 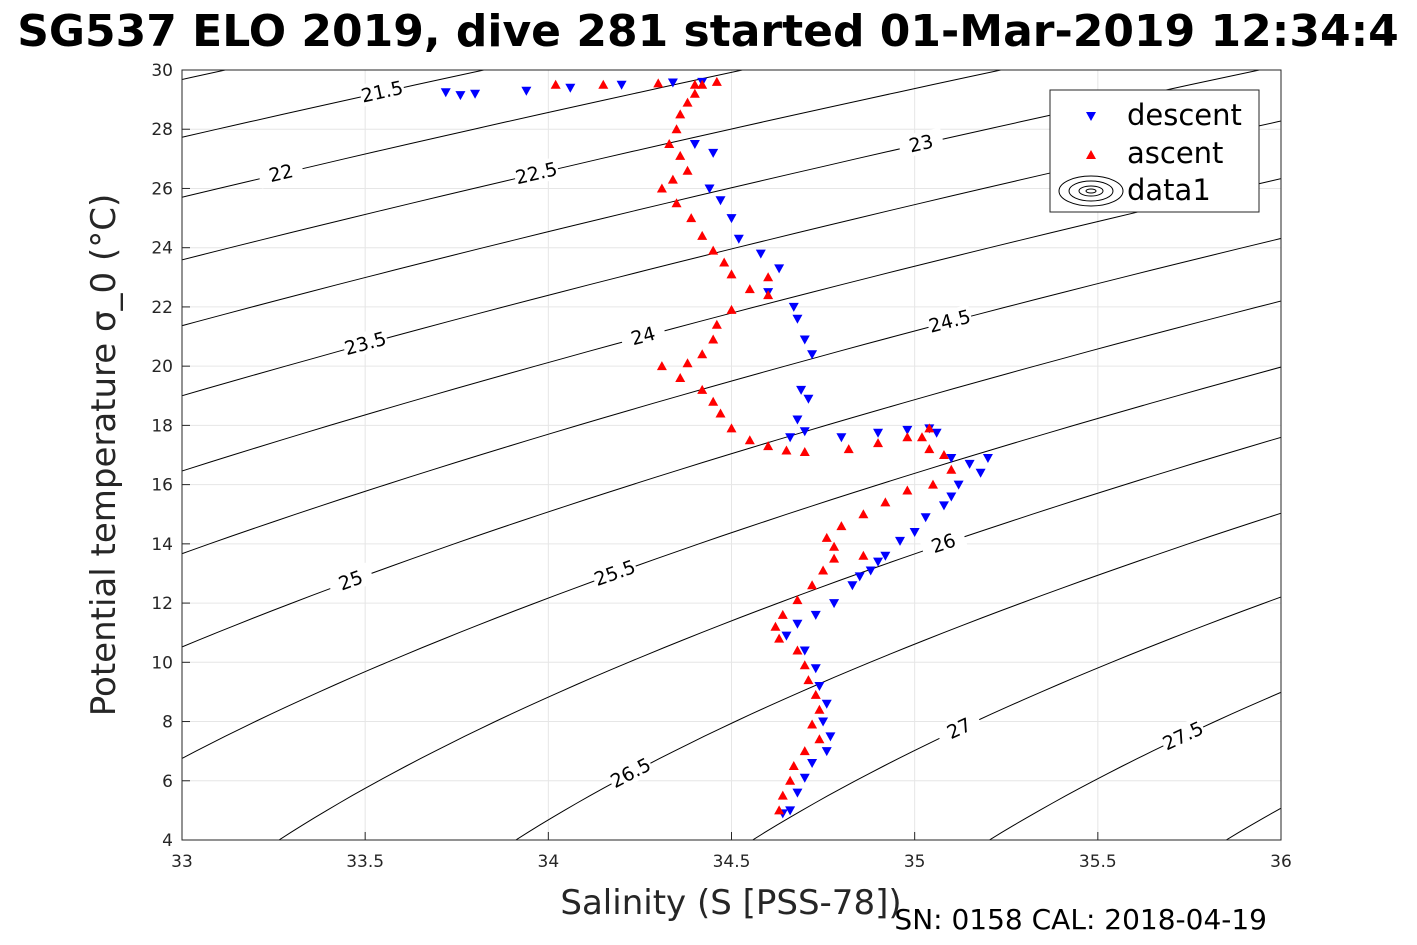 What do you see at coordinates (170, 456) in the screenshot?
I see `y-axis-ticks: 4 6 8 10 12 14 16 18 20 22 24 26 28 30` at bounding box center [170, 456].